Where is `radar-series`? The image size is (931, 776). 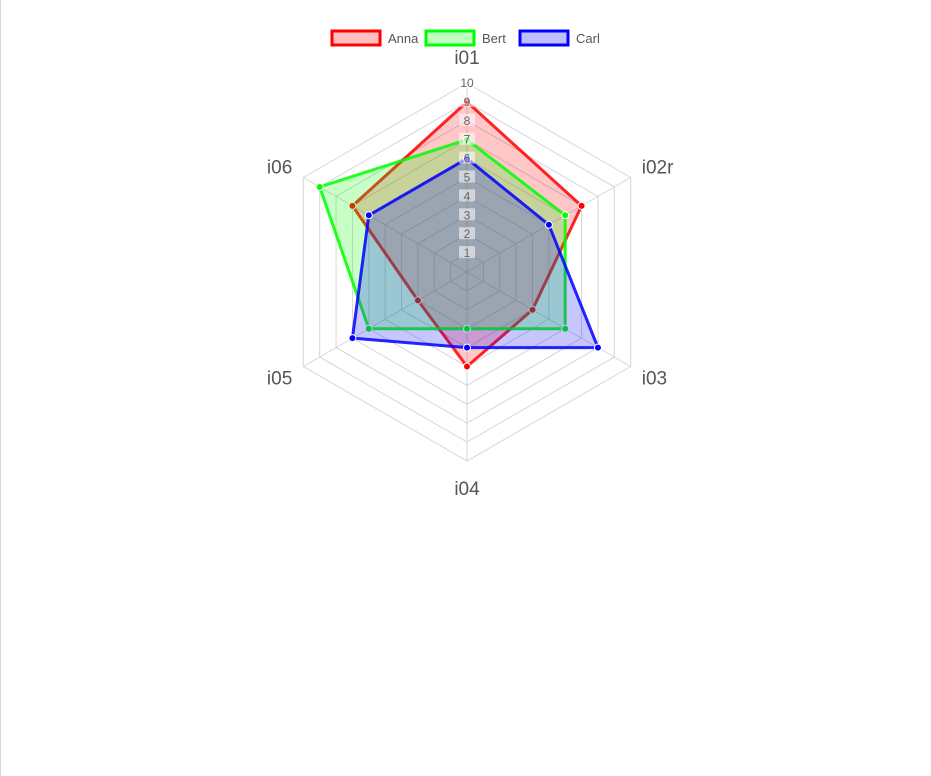 radar-series is located at coordinates (458, 234).